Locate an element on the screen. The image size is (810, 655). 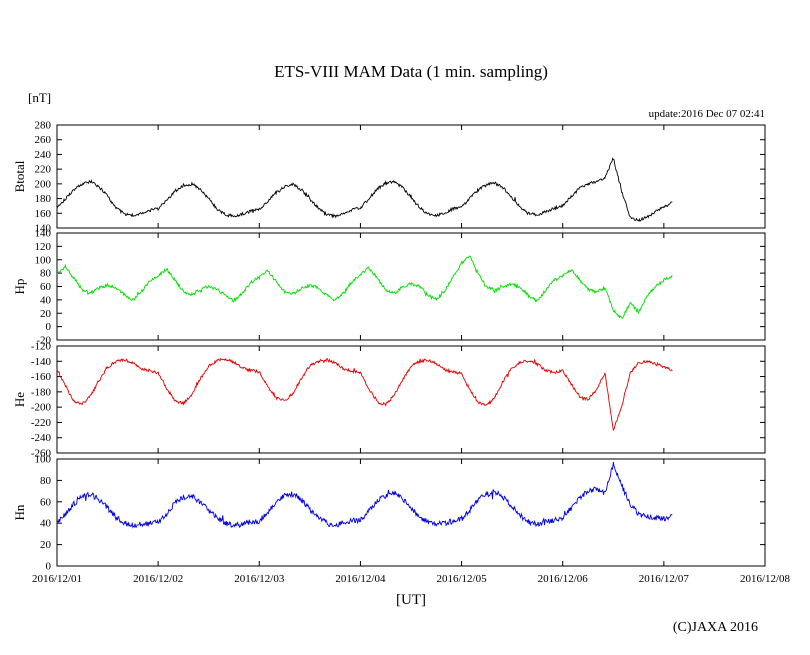
y-tick-label: 280 is located at coordinates (43, 126).